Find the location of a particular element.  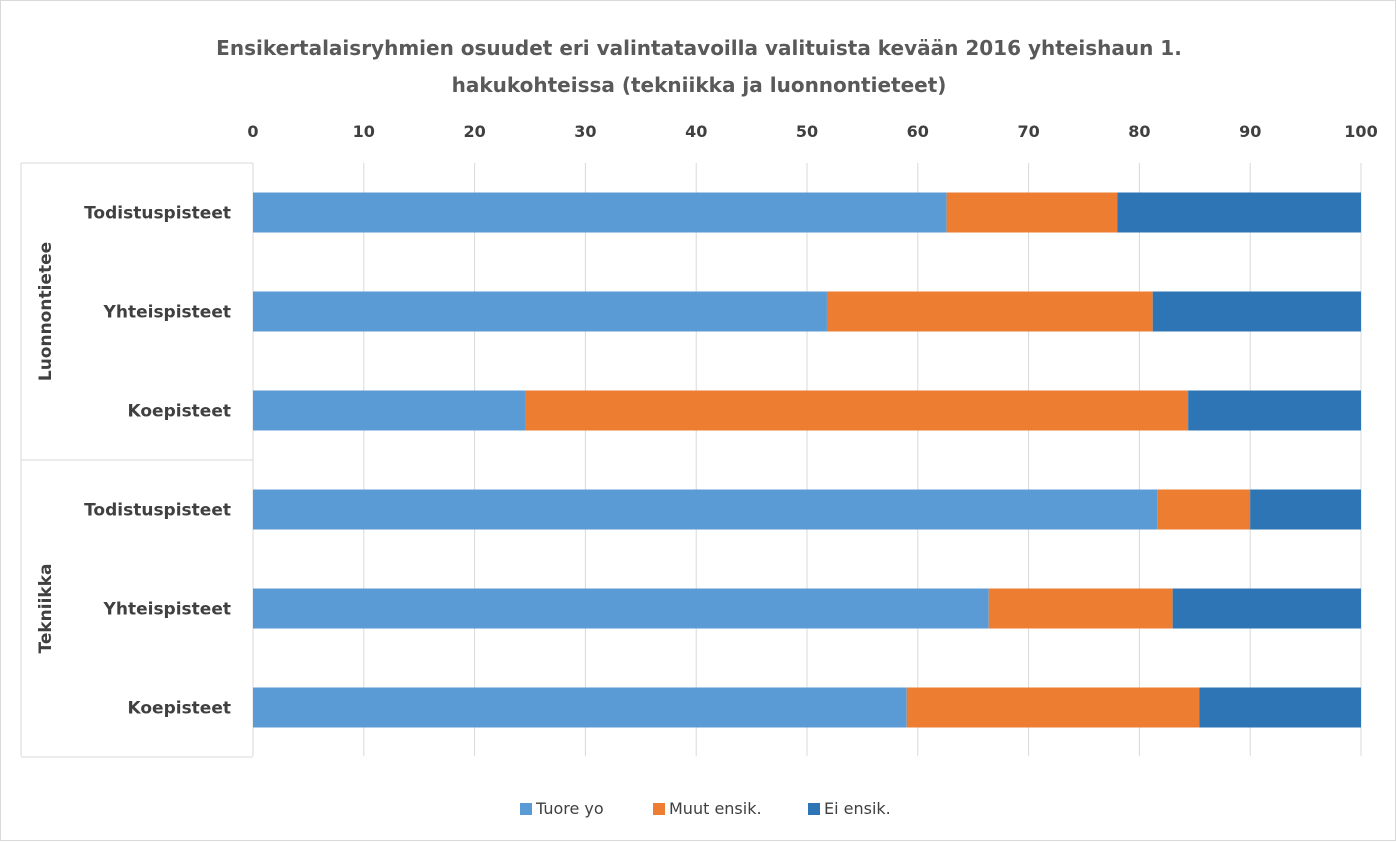

group-label: Tekniikka is located at coordinates (46, 608).